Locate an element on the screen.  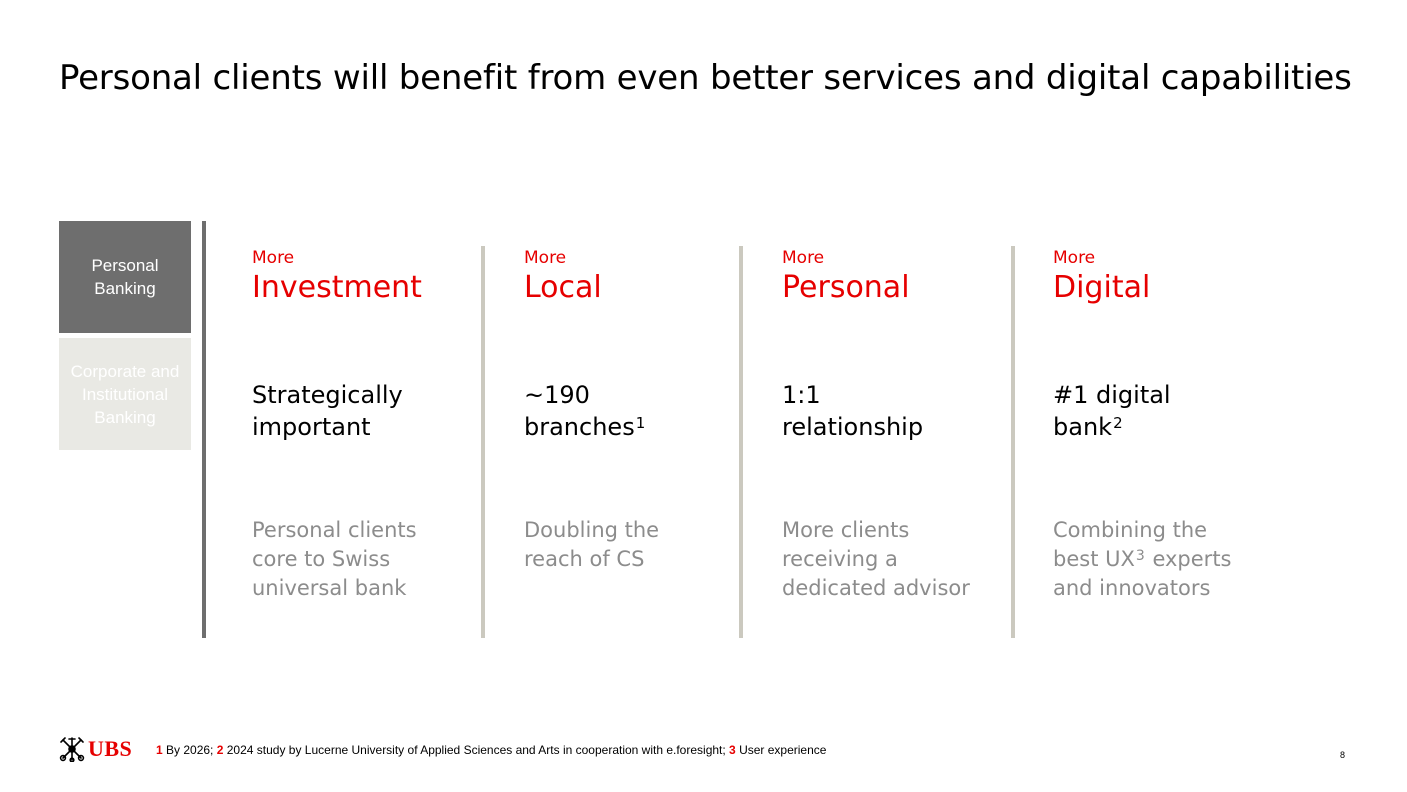
column-heading: Personal is located at coordinates (846, 287).